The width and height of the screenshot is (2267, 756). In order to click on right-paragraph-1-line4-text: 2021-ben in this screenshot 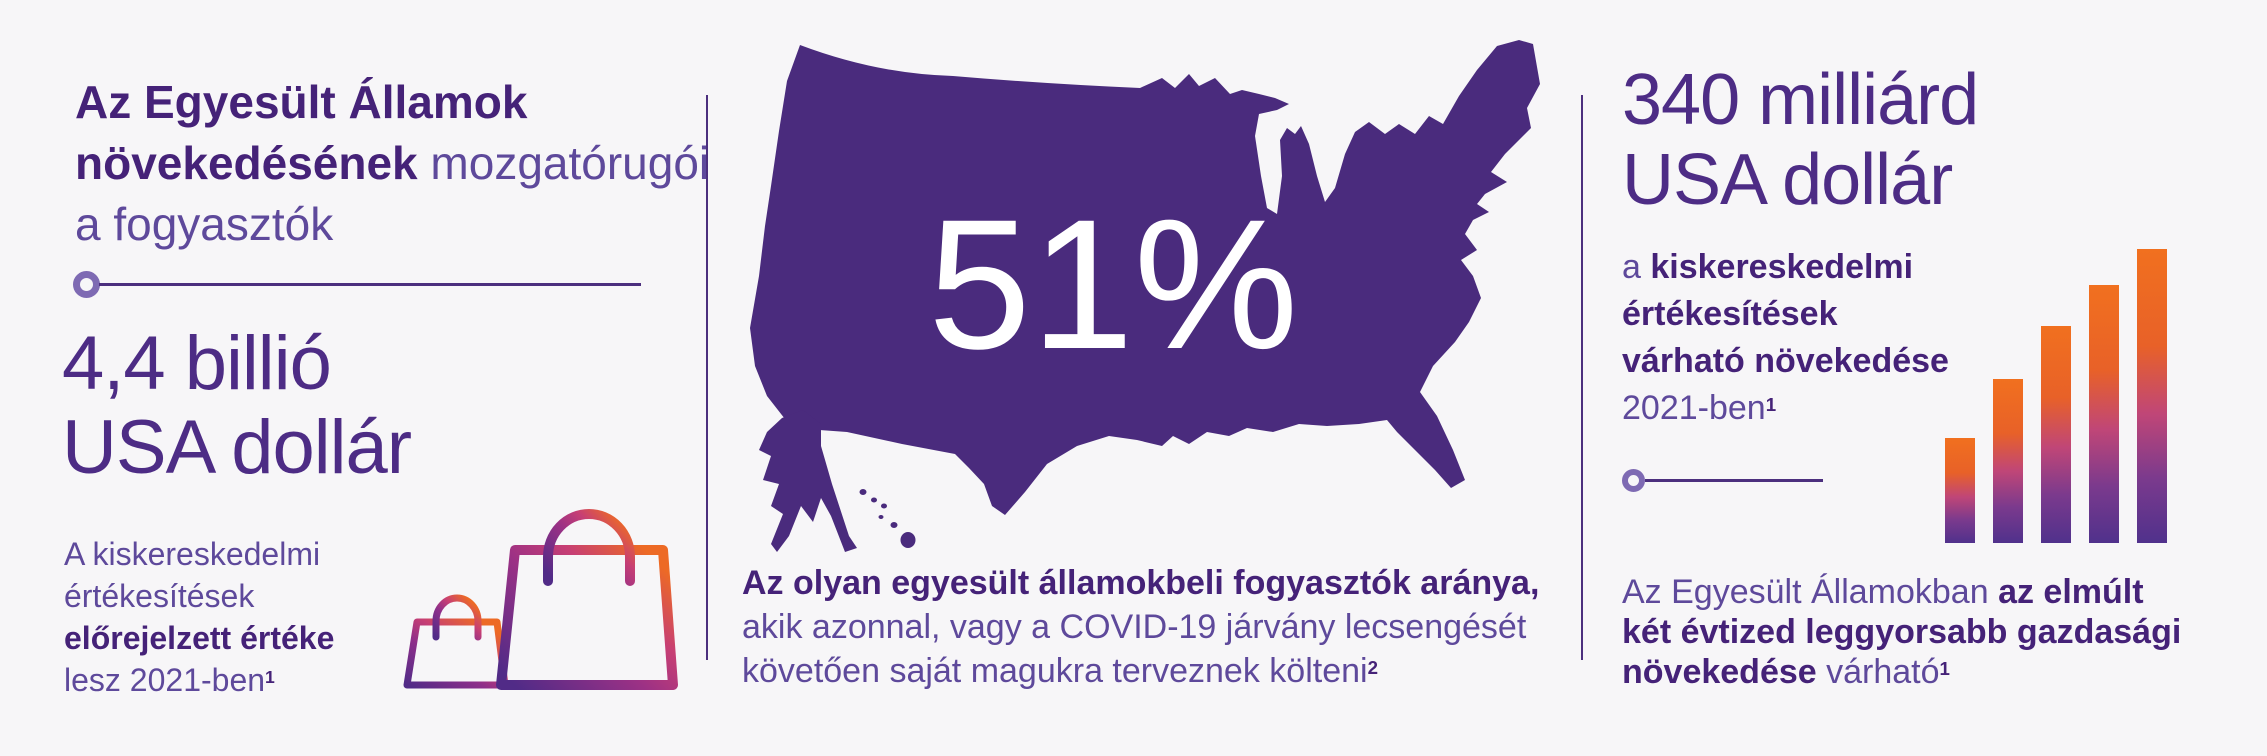, I will do `click(1694, 408)`.